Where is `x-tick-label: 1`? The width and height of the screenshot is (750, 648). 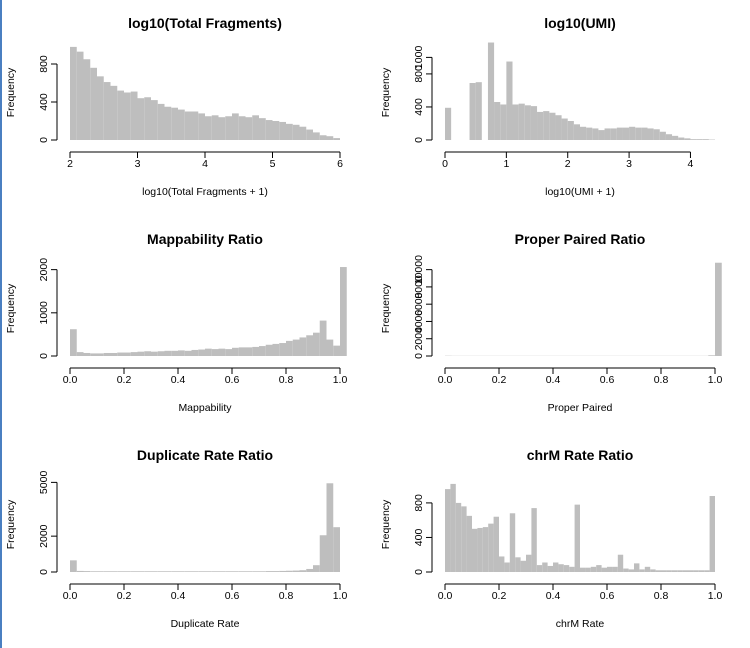
x-tick-label: 1 is located at coordinates (506, 164).